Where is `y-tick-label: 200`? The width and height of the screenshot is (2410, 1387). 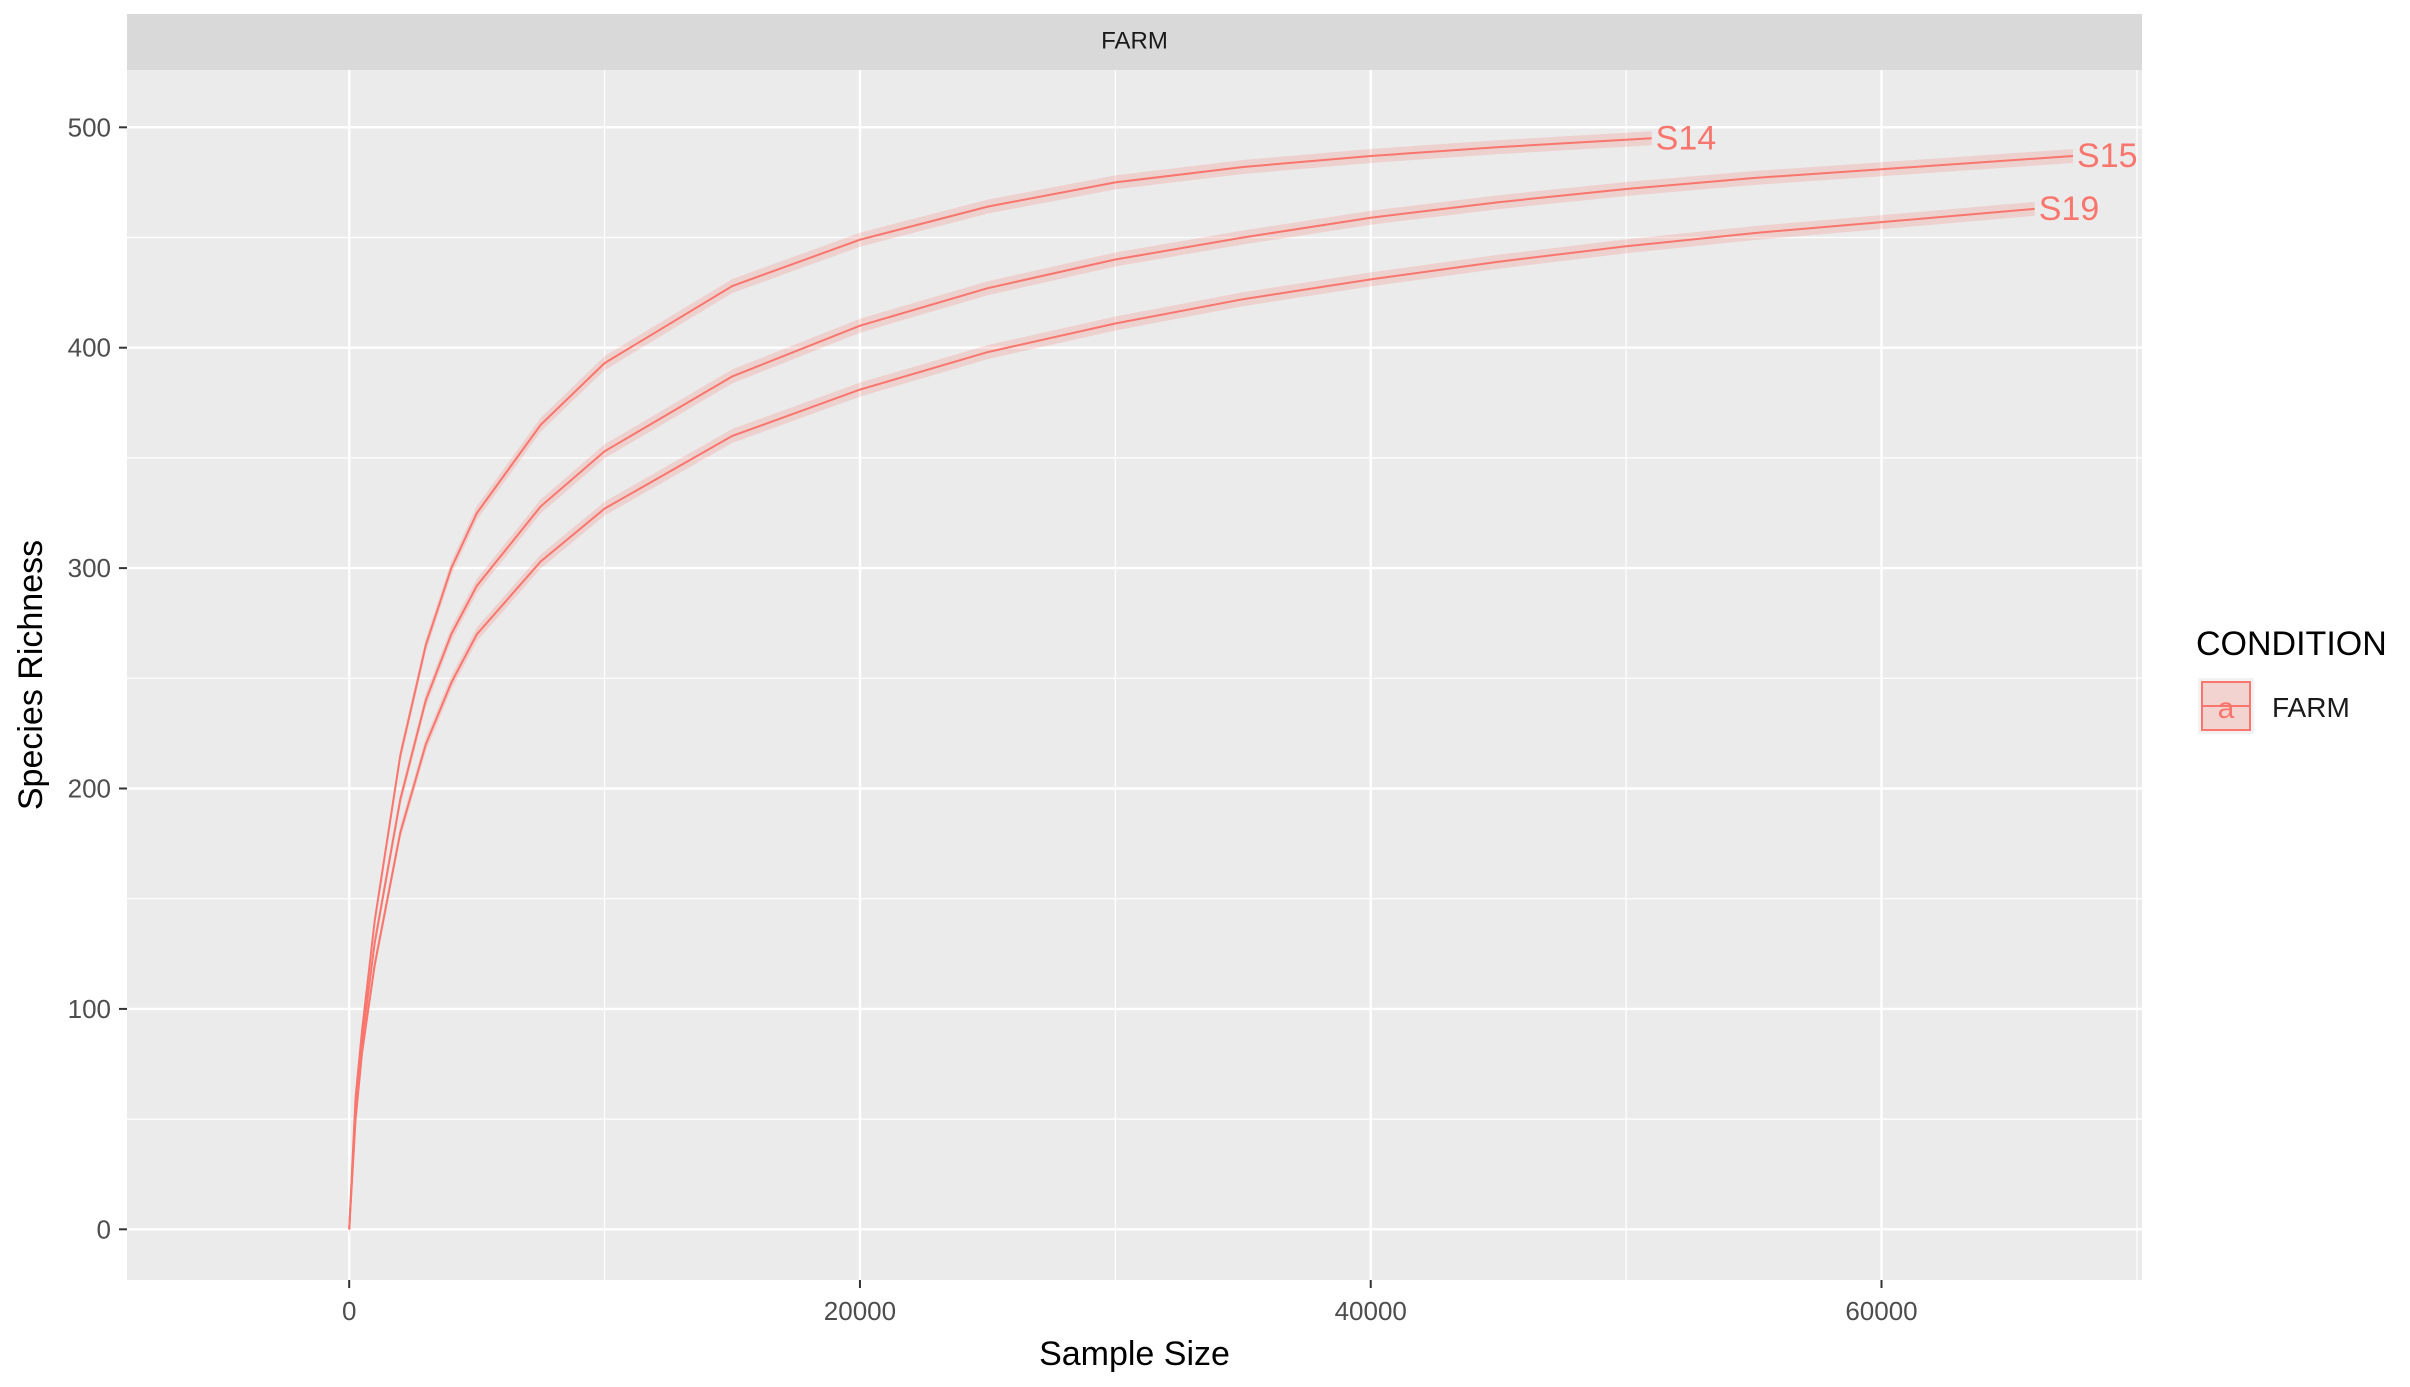 y-tick-label: 200 is located at coordinates (89, 789).